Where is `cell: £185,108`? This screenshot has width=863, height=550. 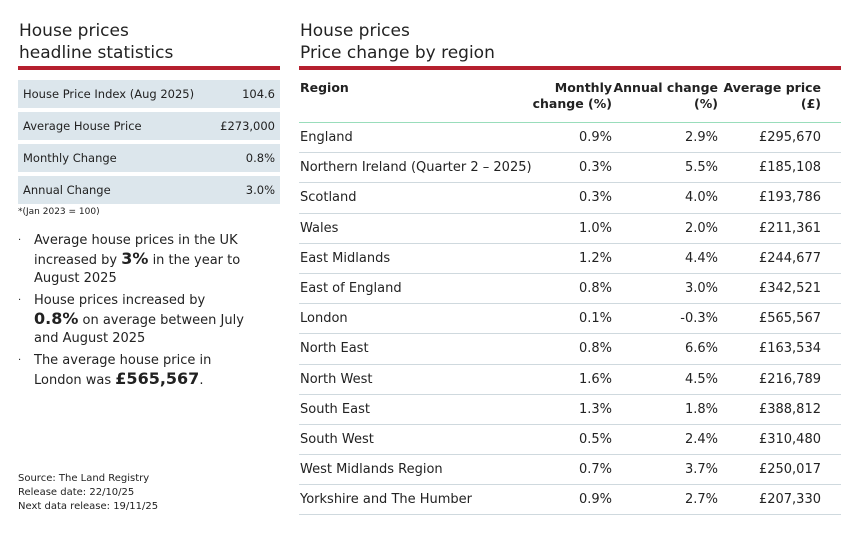
cell: £185,108 is located at coordinates (779, 168).